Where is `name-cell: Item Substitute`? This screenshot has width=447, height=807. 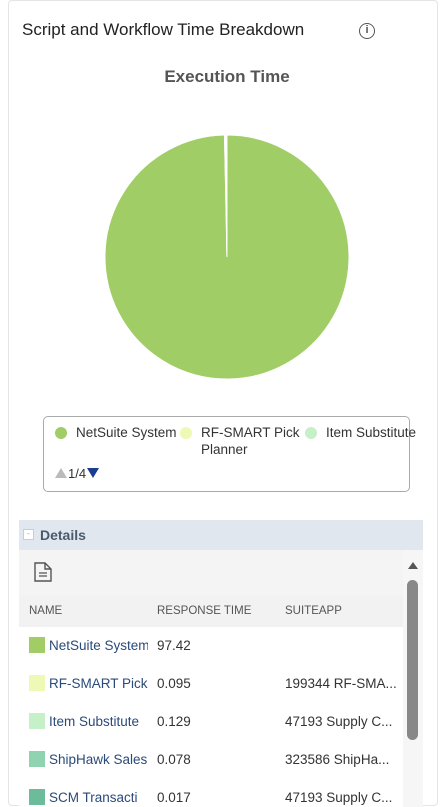 name-cell: Item Substitute is located at coordinates (94, 721).